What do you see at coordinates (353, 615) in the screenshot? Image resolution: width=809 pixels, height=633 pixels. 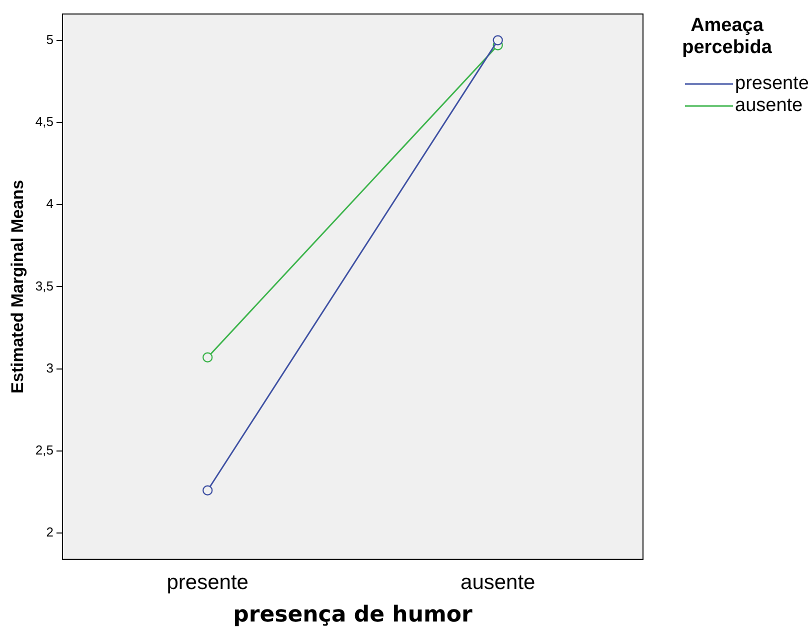 I see `x-axis-title: presença de humor` at bounding box center [353, 615].